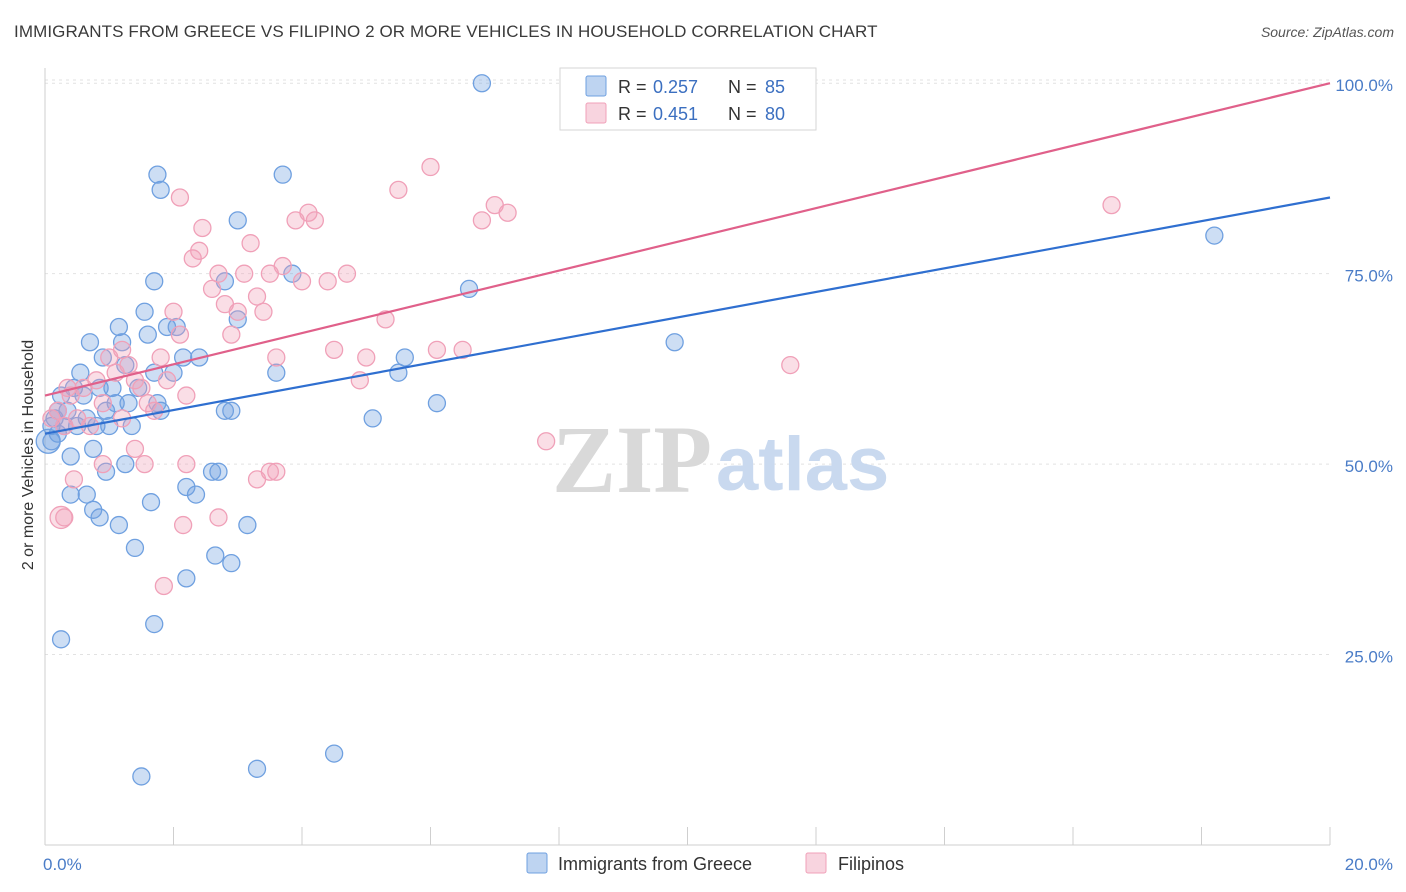 The image size is (1406, 892). What do you see at coordinates (596, 86) in the screenshot?
I see `legend-swatch-greece` at bounding box center [596, 86].